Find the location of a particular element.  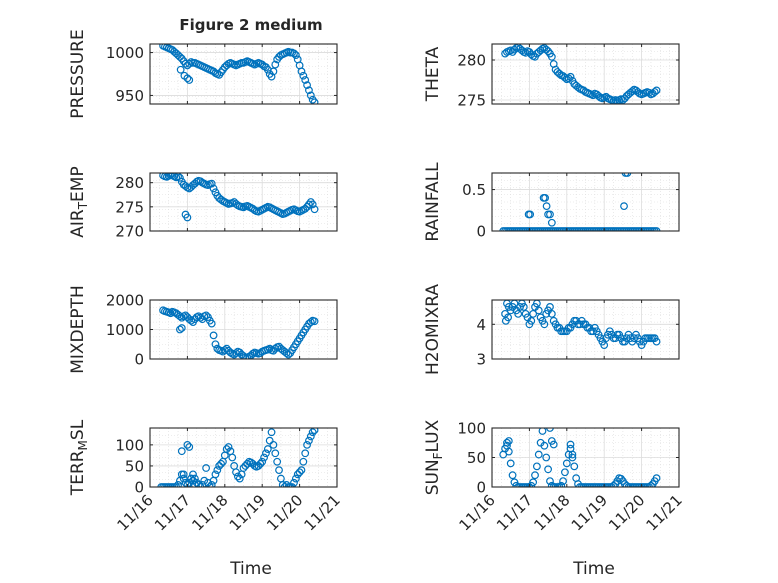

y-tick-label: 4 is located at coordinates (481, 325).